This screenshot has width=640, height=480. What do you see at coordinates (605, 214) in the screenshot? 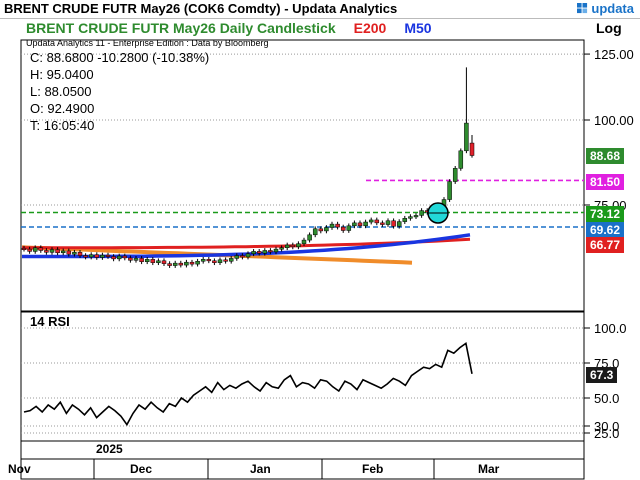
I see `green-level-tag: 73.12` at bounding box center [605, 214].